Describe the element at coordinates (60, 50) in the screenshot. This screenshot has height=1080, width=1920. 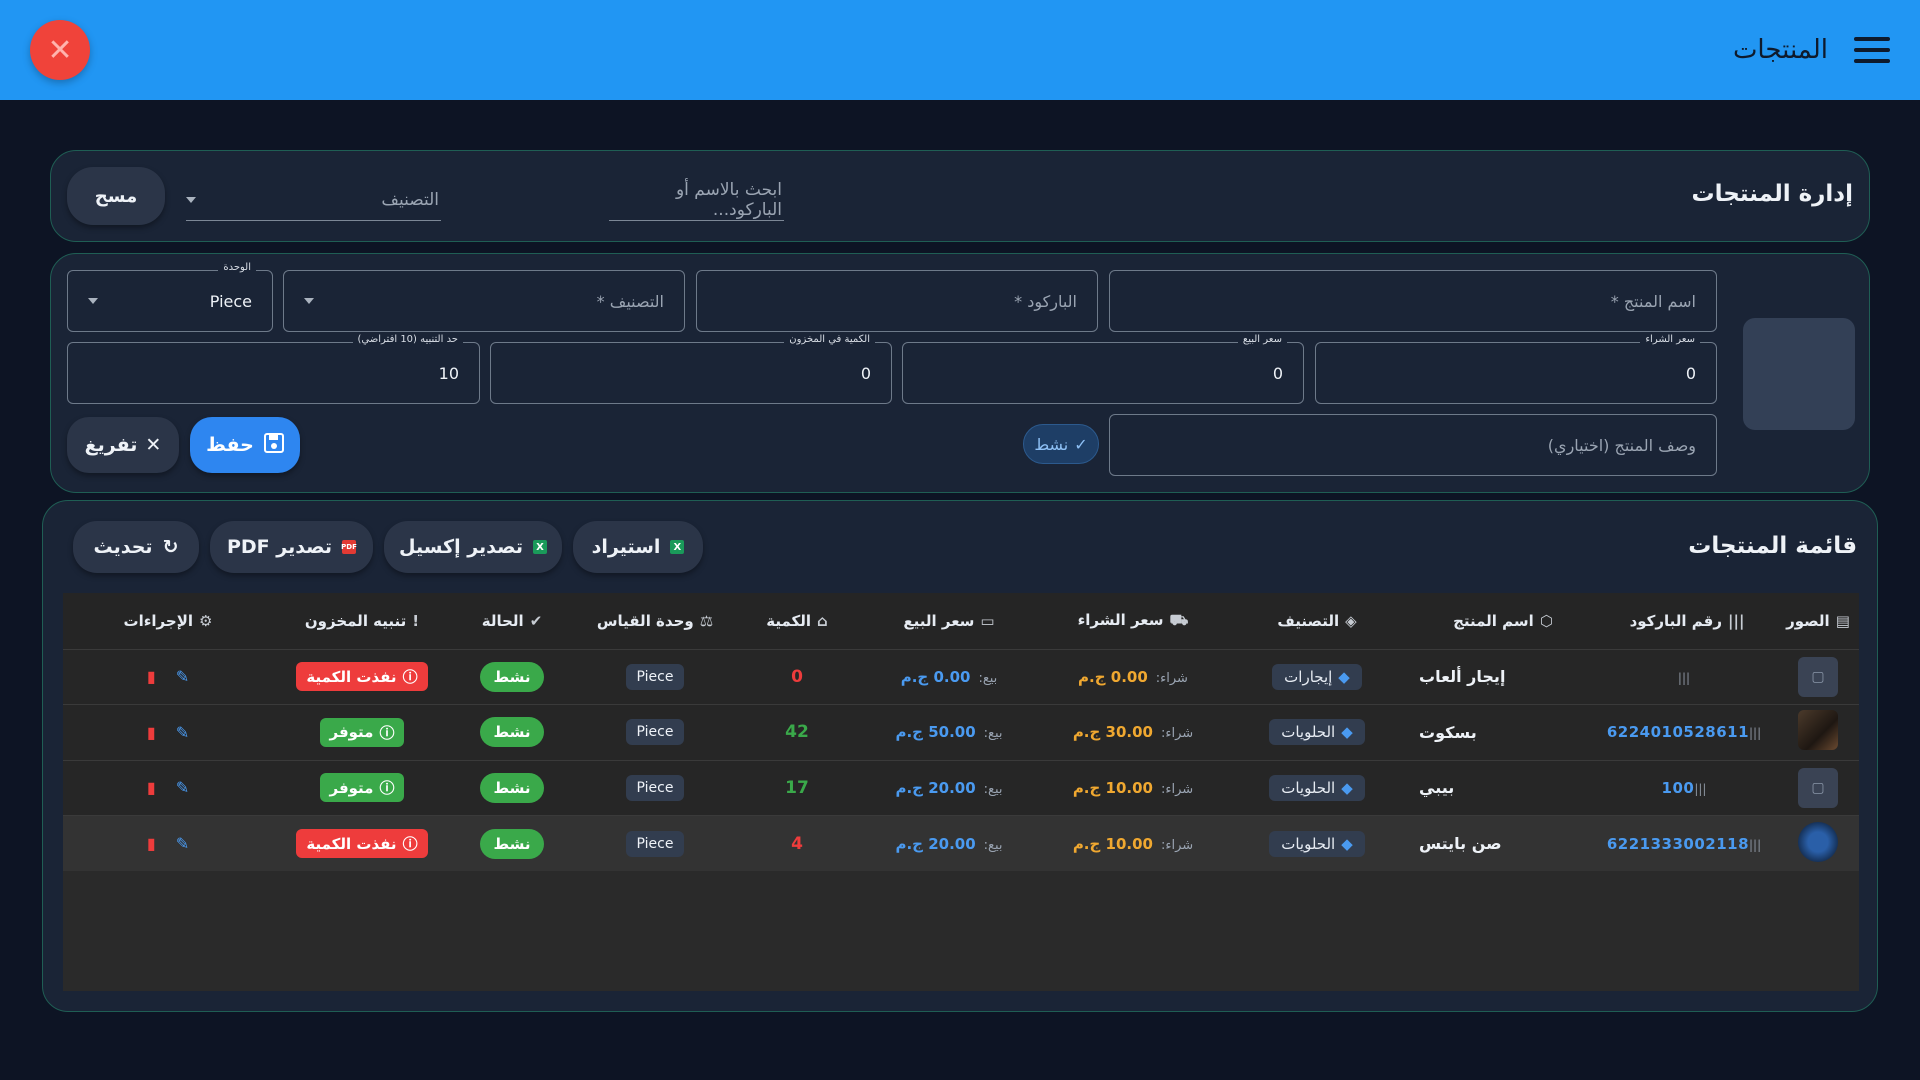
I see `close-button: ✕` at that location.